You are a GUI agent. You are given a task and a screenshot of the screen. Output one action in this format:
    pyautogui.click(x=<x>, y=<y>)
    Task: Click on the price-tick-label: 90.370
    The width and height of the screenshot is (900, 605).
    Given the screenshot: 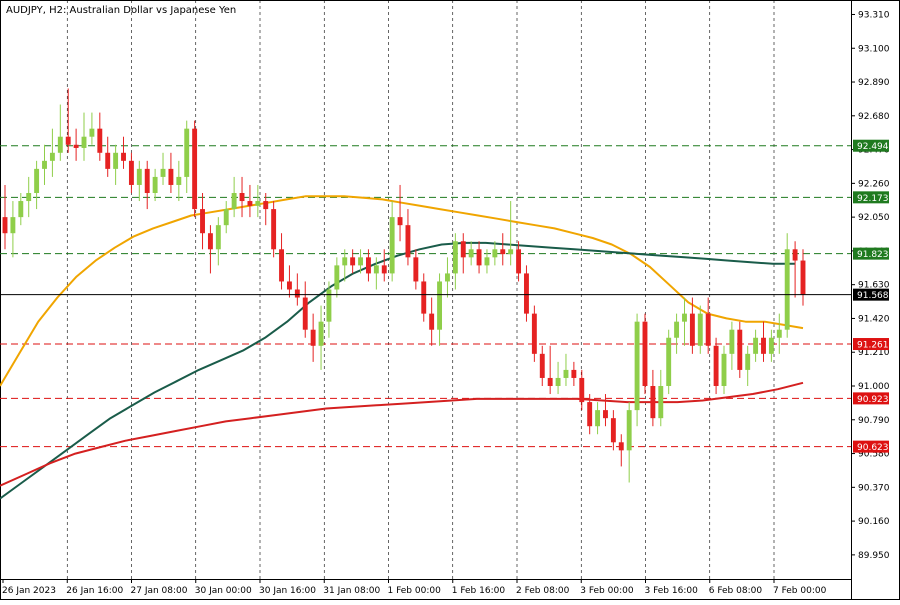 What is the action you would take?
    pyautogui.click(x=874, y=488)
    